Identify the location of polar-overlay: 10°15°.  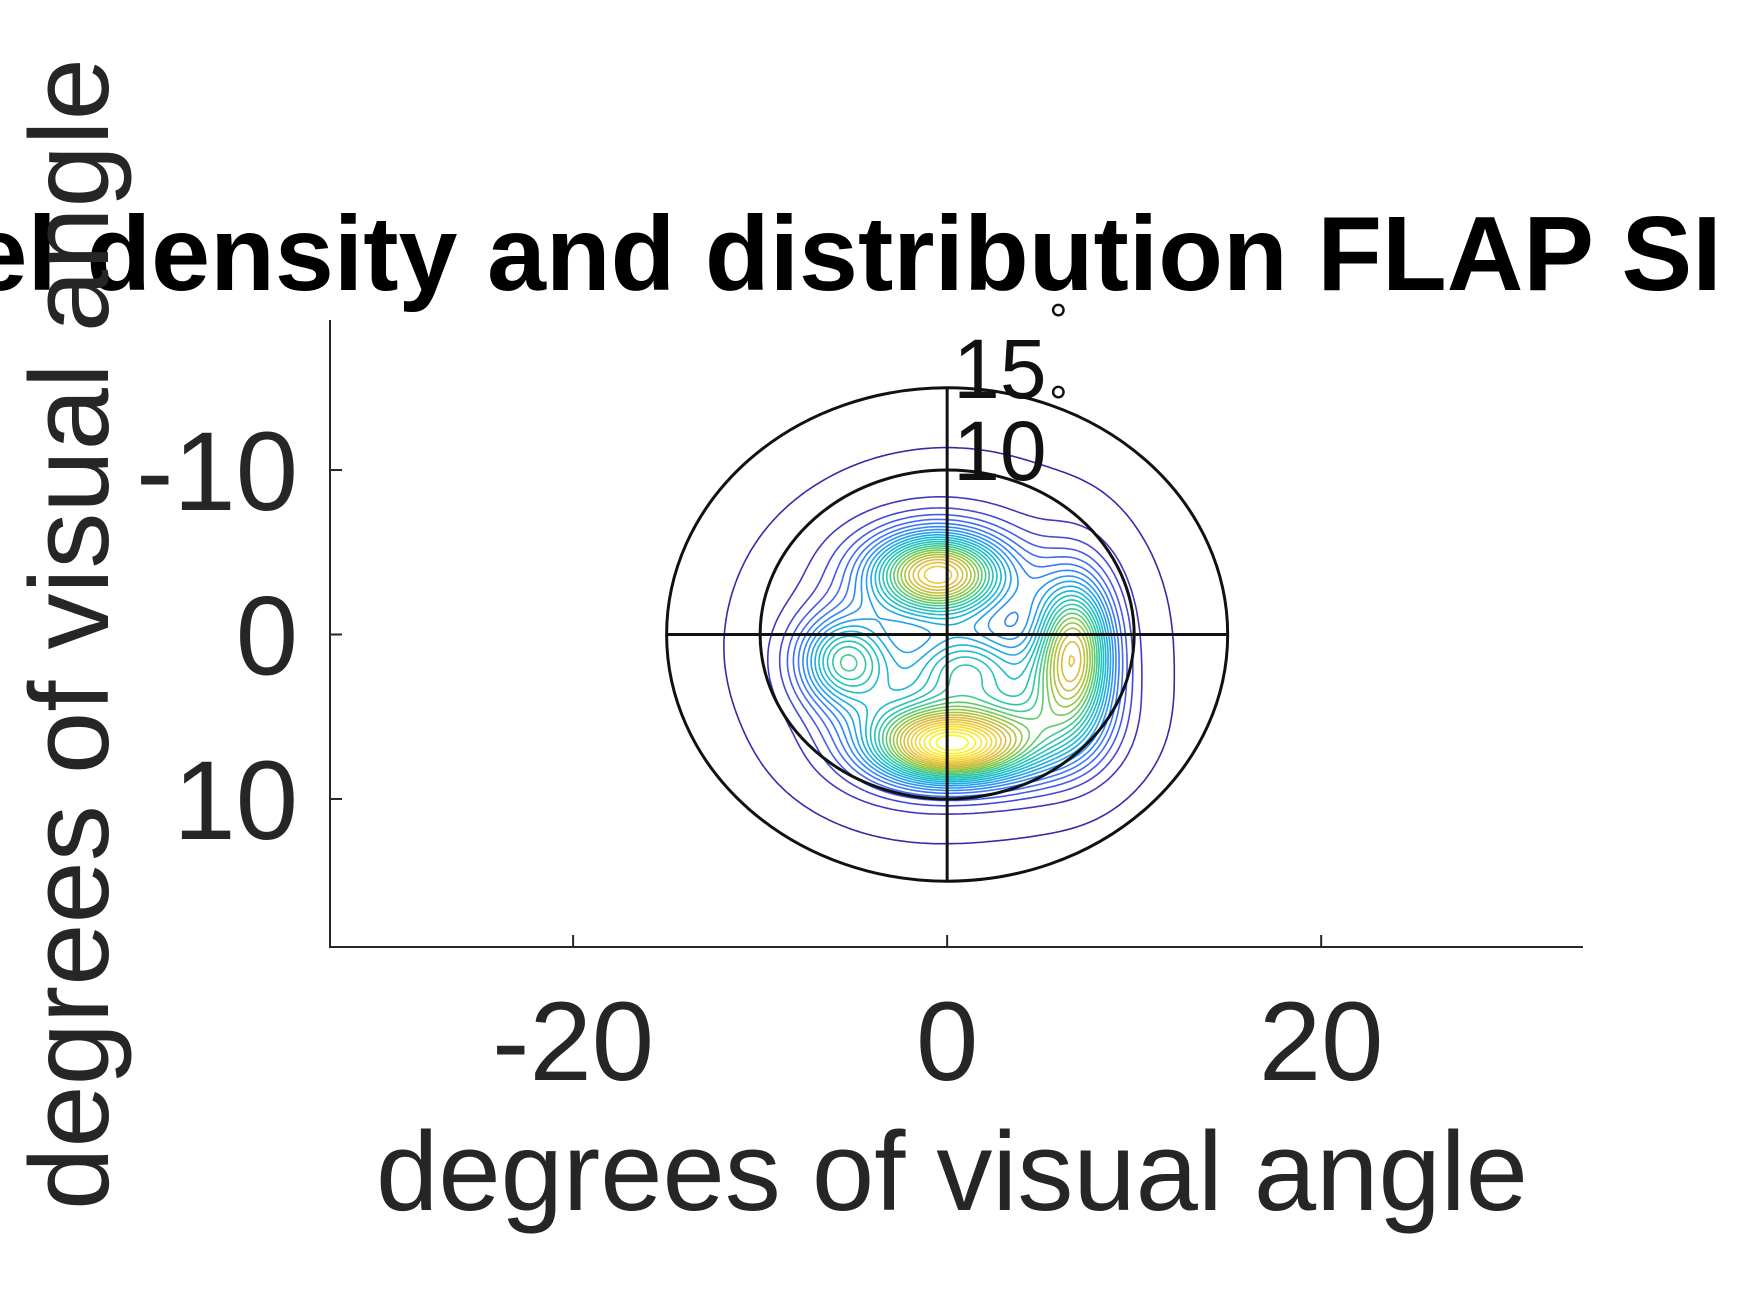
(947, 588).